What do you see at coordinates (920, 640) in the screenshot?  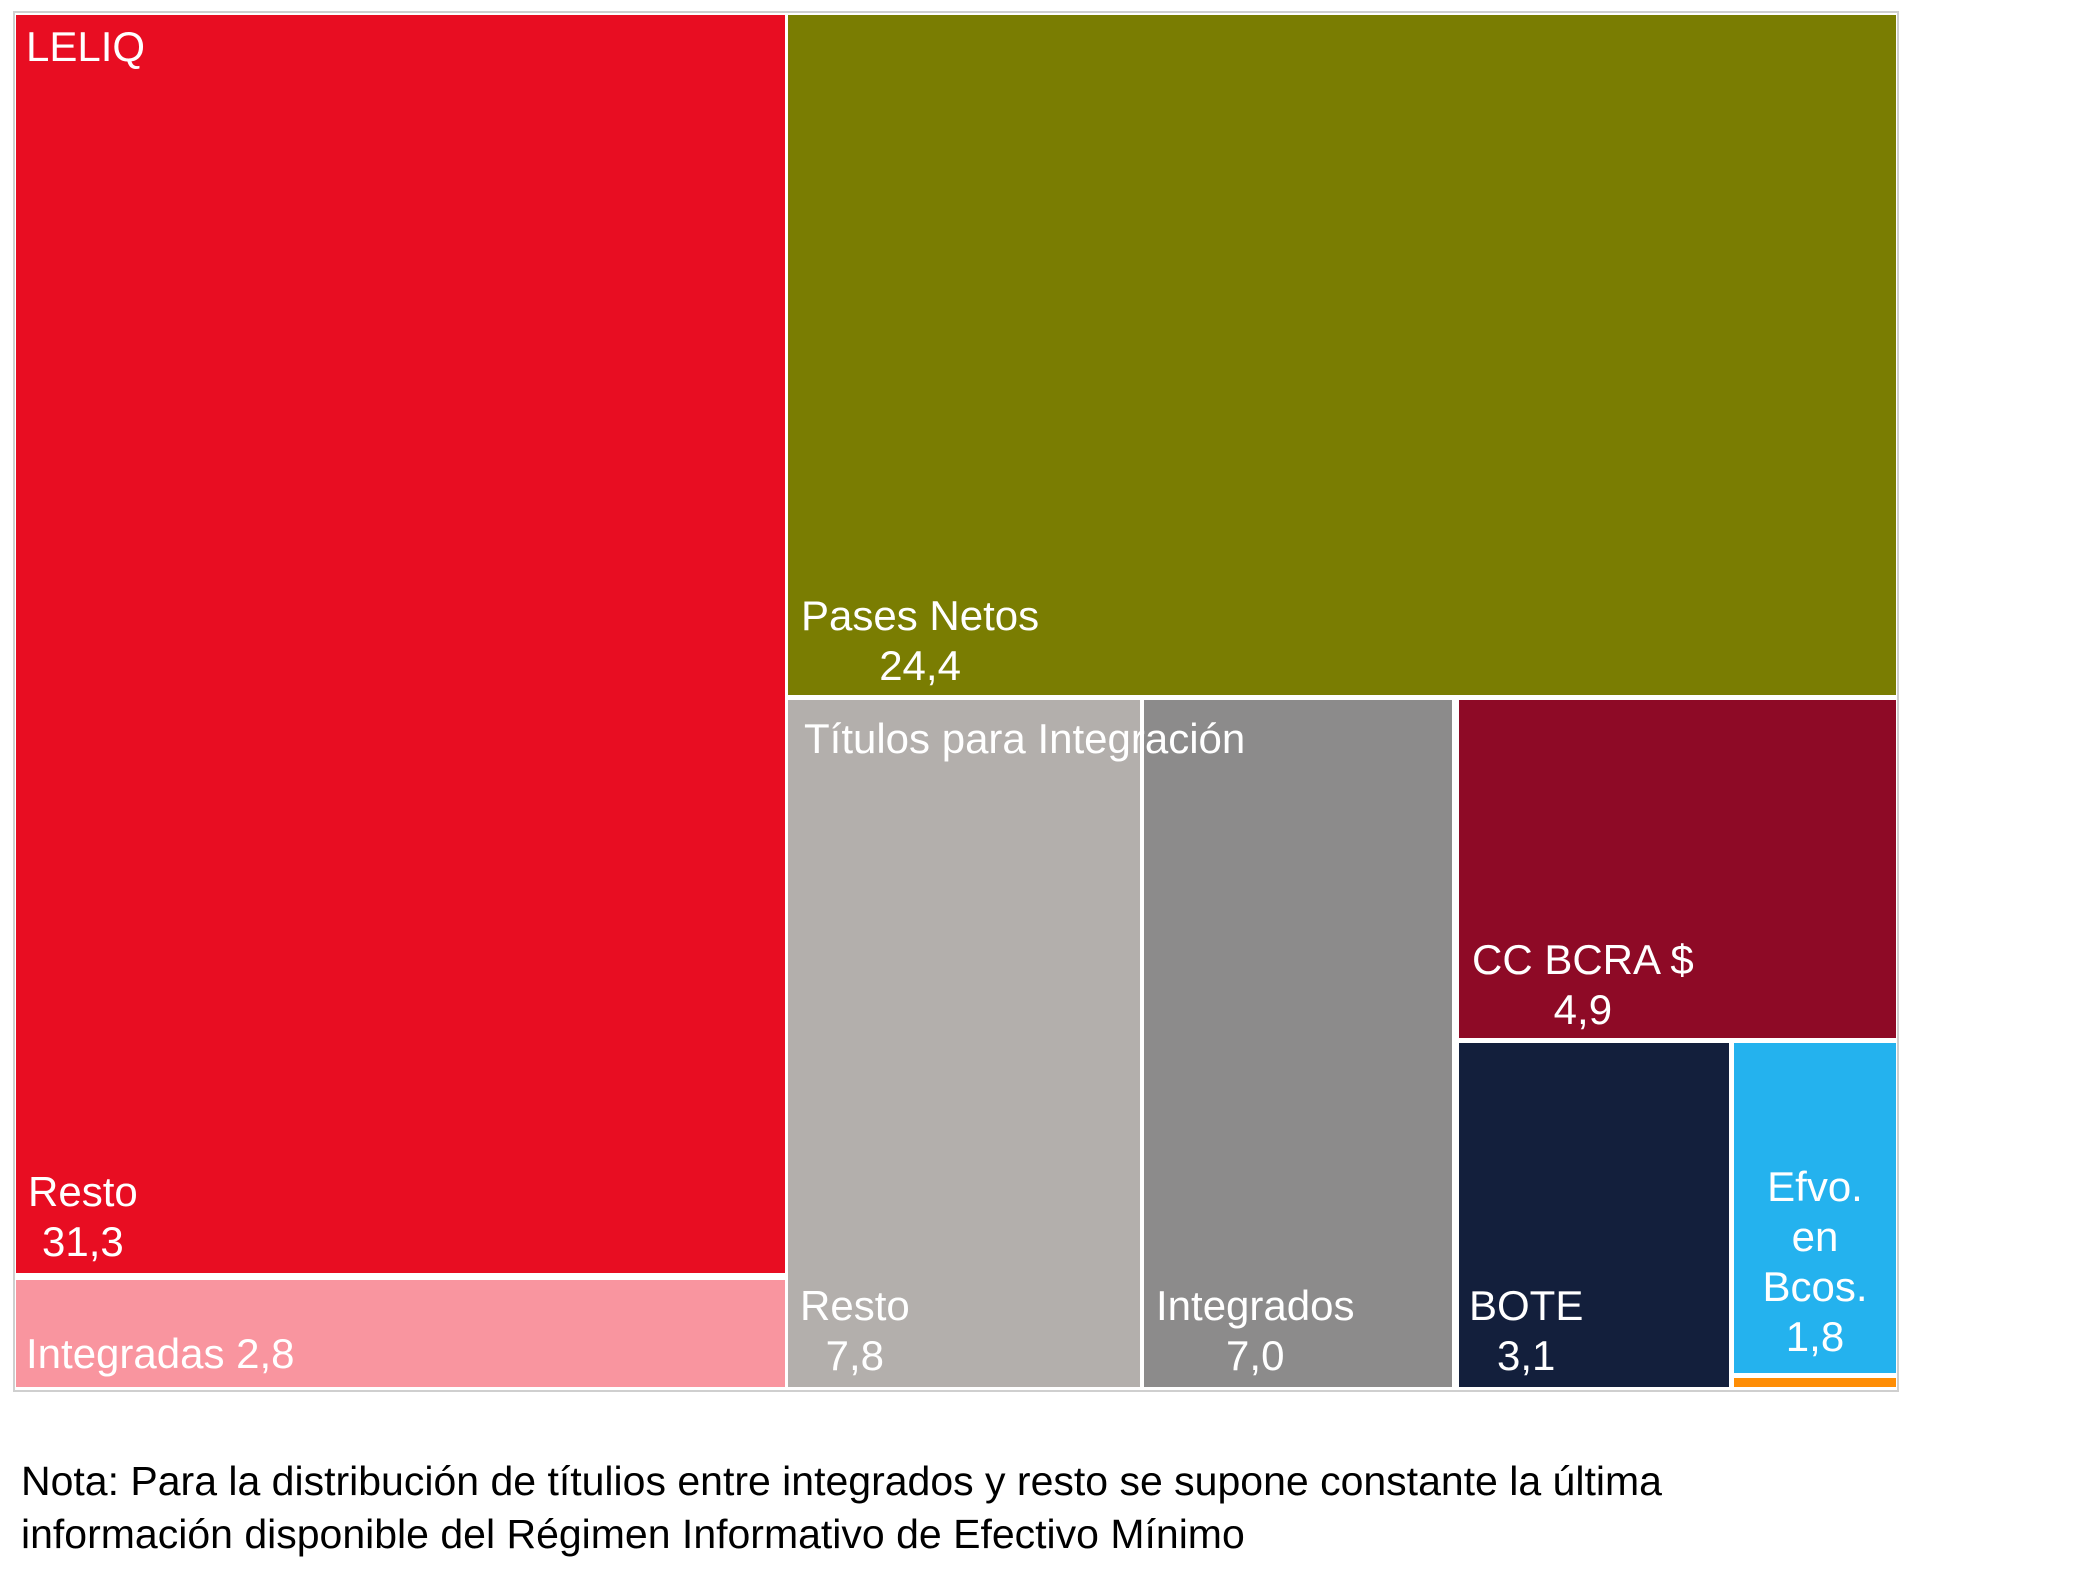 I see `label-pases-netos: Pases Netos 24,4` at bounding box center [920, 640].